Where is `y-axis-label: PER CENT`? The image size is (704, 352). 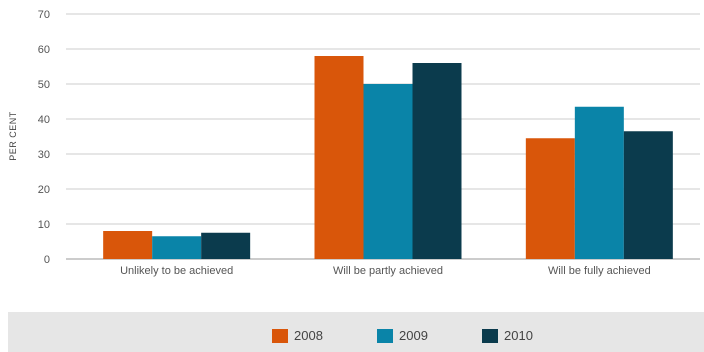 y-axis-label: PER CENT is located at coordinates (13, 136).